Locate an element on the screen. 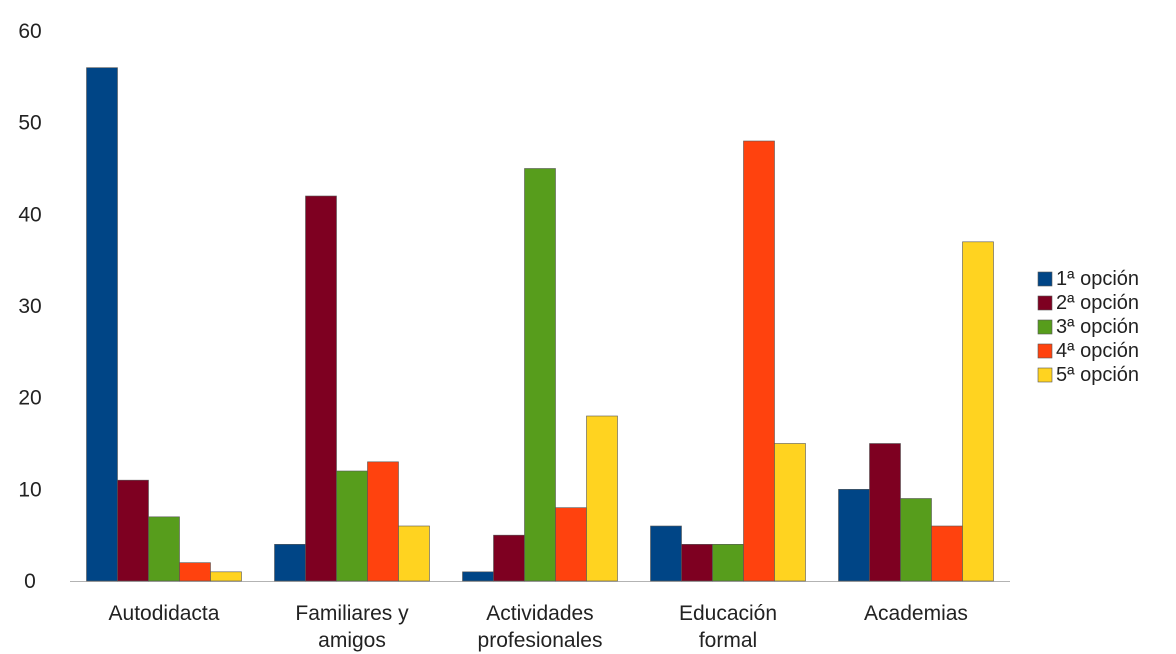 The image size is (1176, 654). x-category-label: Autodidacta is located at coordinates (164, 613).